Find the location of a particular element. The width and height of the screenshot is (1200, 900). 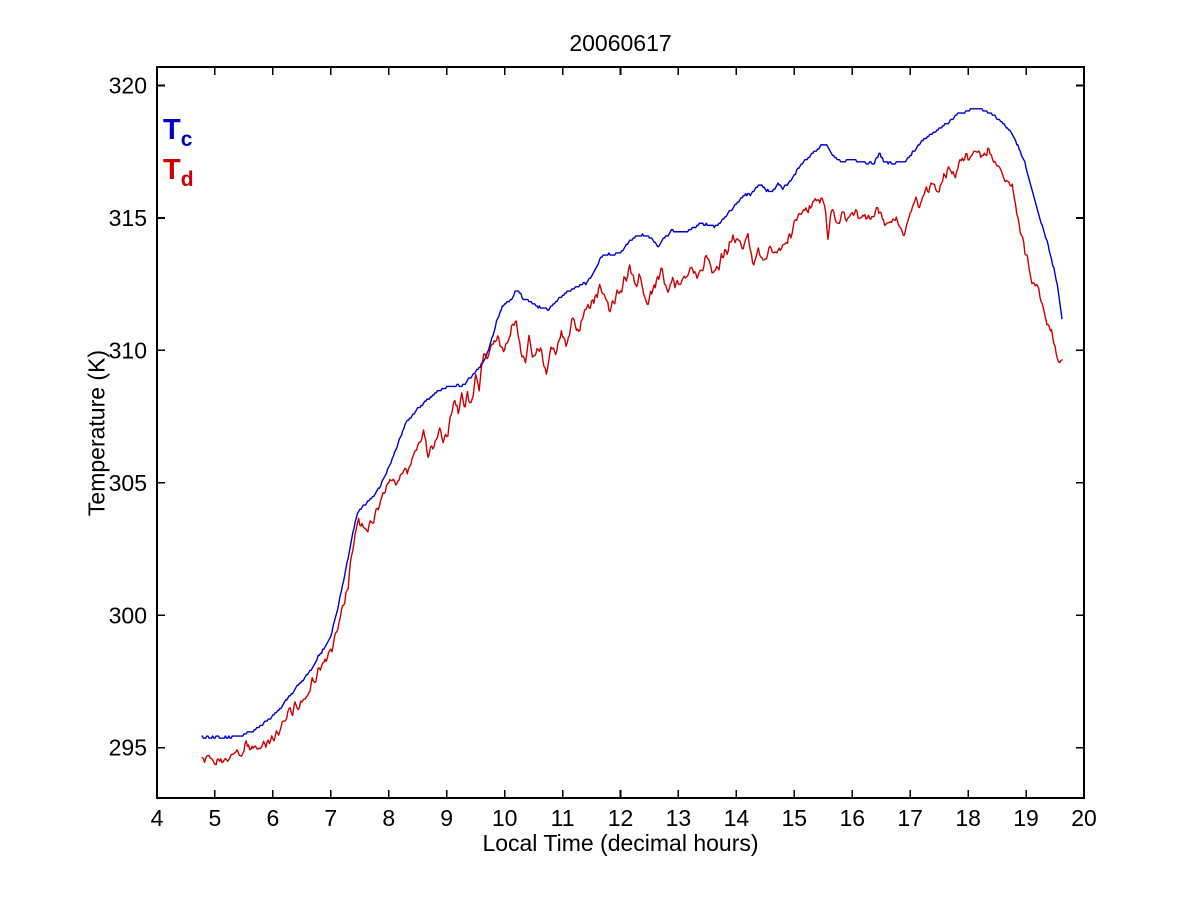

x-tick-label: 16 is located at coordinates (852, 818).